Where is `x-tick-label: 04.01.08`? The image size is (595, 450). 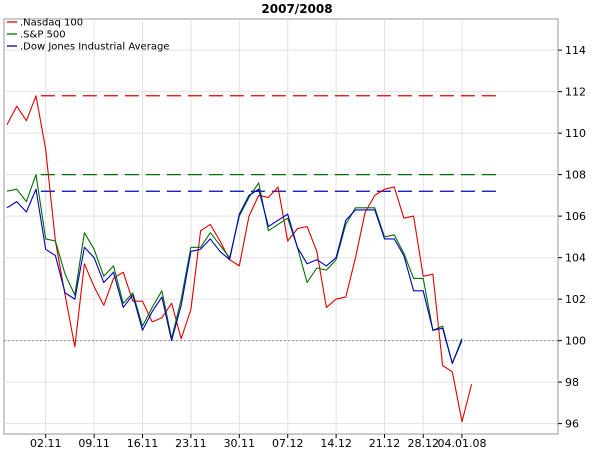
x-tick-label: 04.01.08 is located at coordinates (461, 443).